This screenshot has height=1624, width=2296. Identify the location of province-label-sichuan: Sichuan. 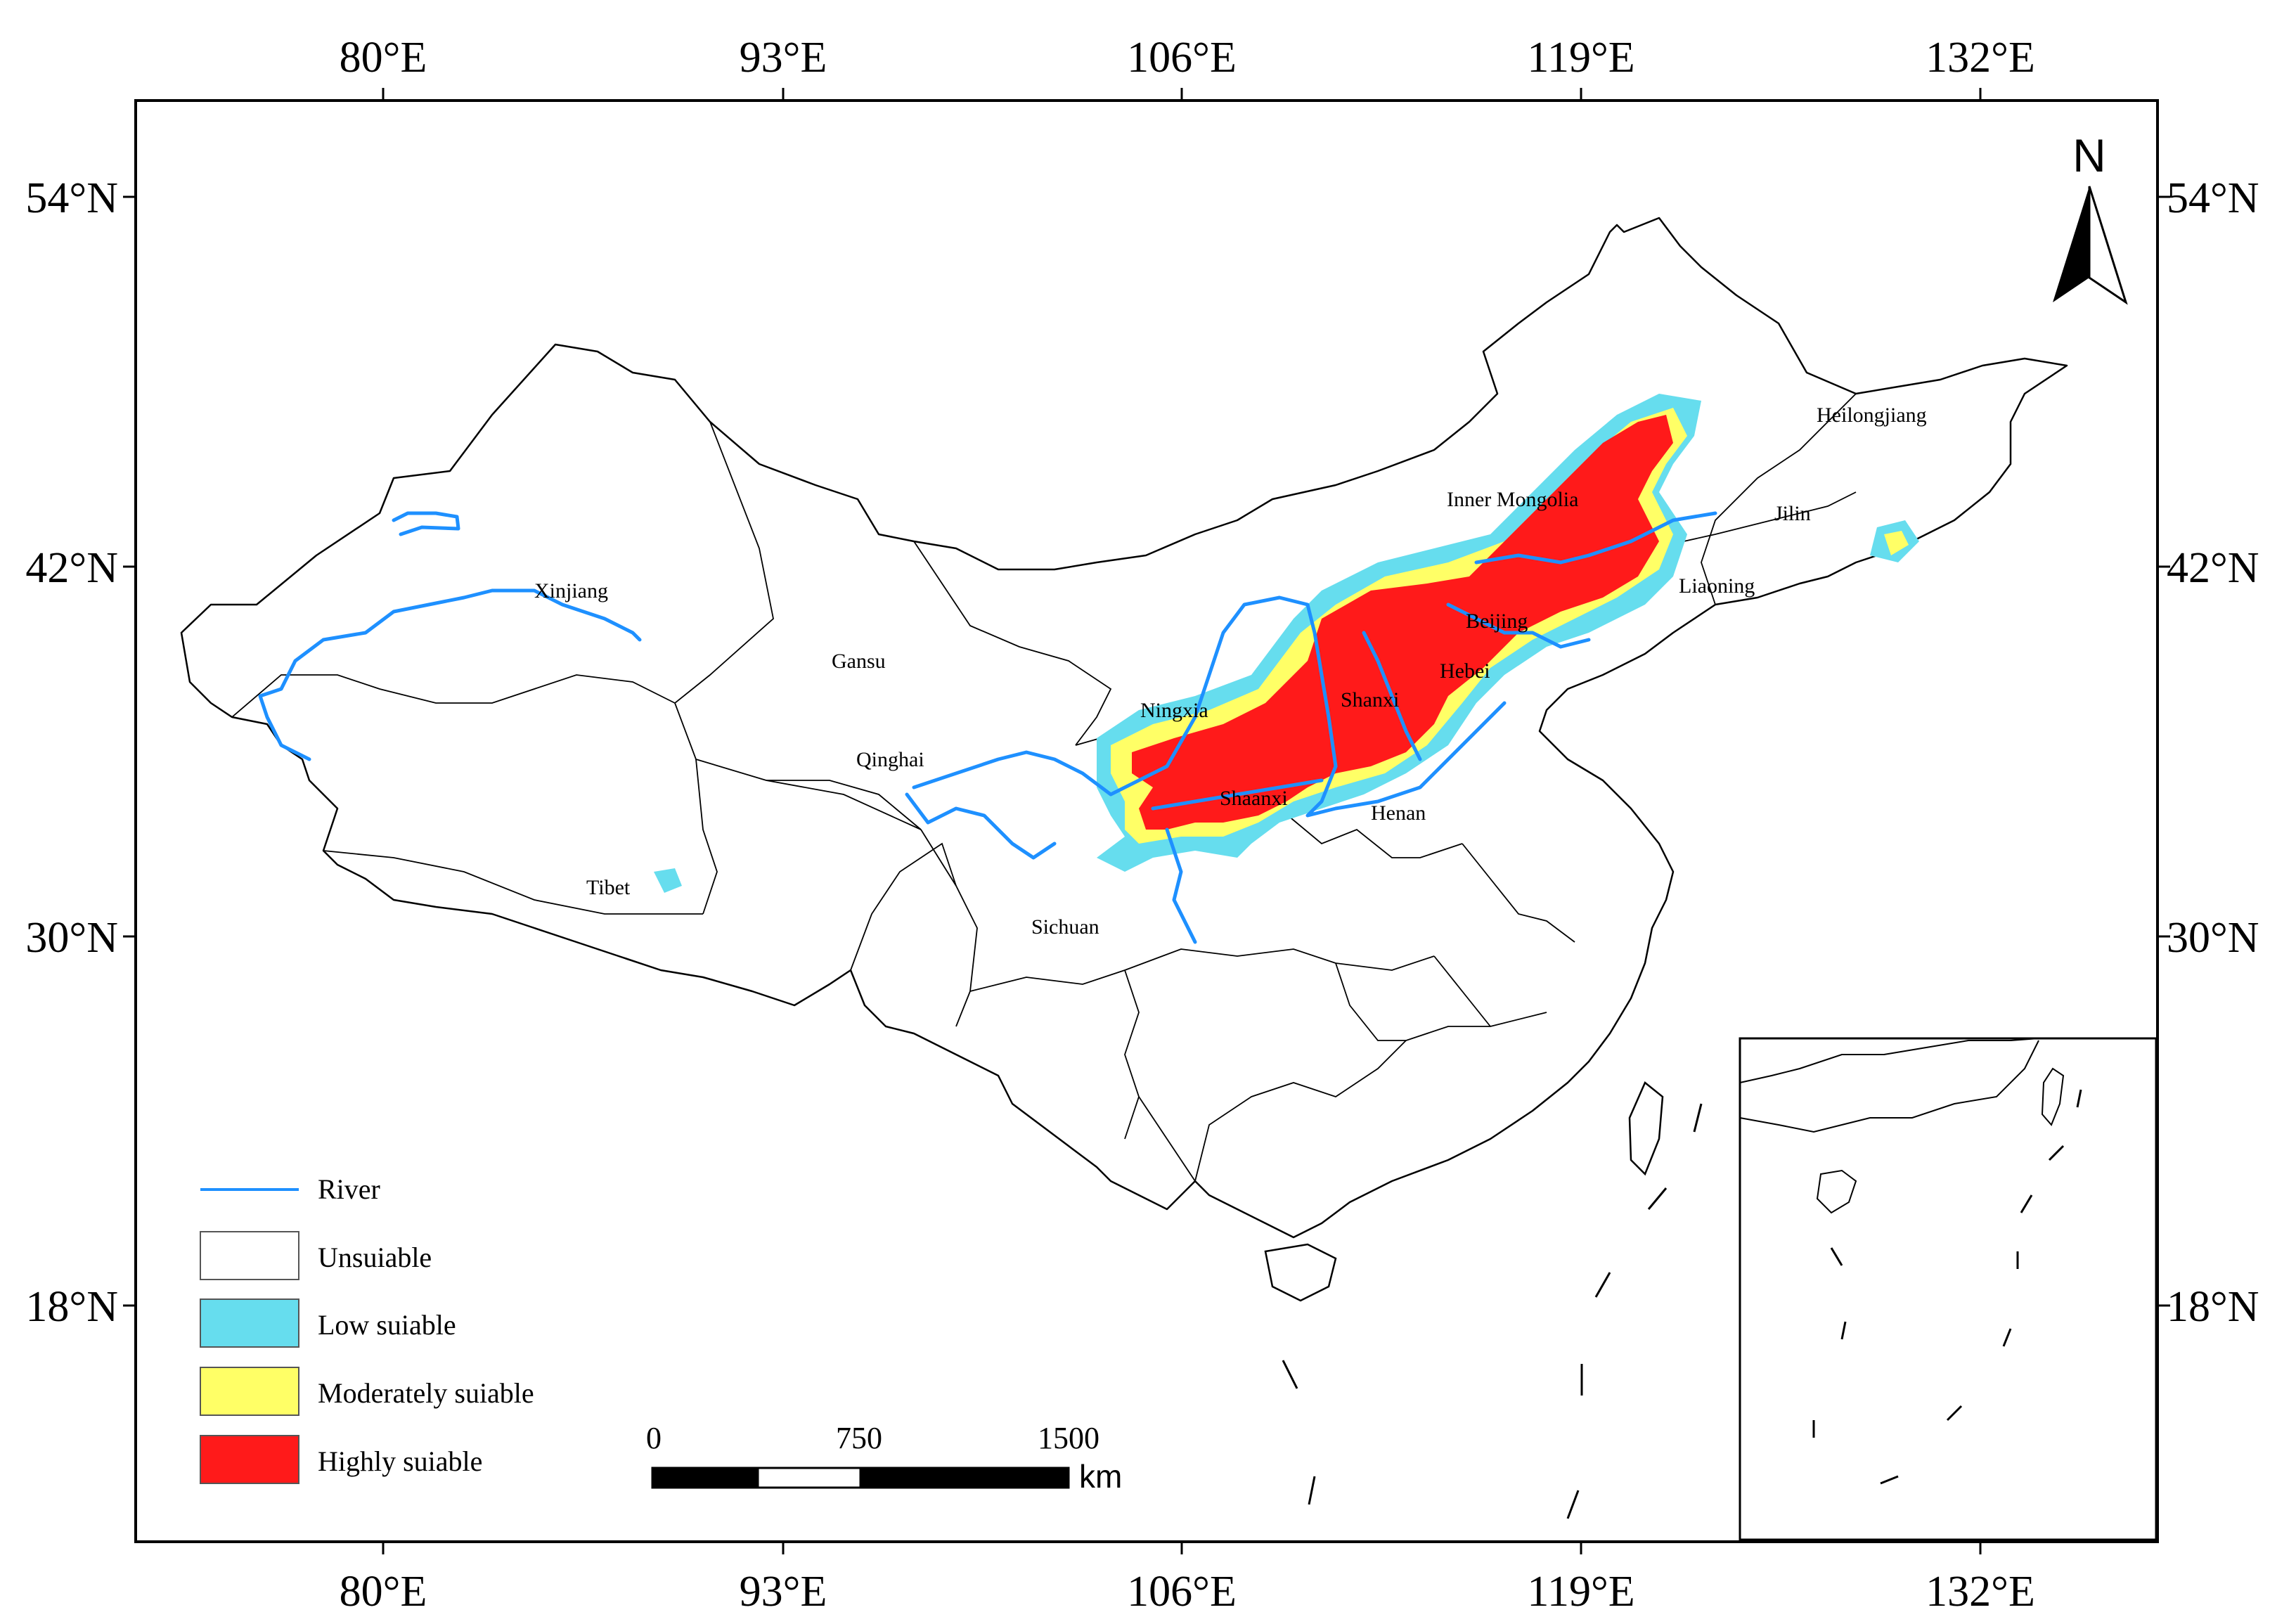
(1065, 927).